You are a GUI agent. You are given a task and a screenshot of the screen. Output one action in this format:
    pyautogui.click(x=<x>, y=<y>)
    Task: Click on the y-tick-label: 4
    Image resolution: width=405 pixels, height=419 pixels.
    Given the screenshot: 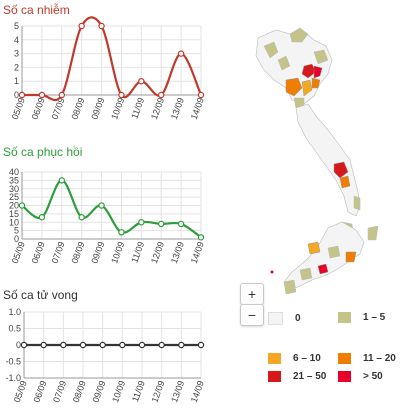 What is the action you would take?
    pyautogui.click(x=16, y=40)
    